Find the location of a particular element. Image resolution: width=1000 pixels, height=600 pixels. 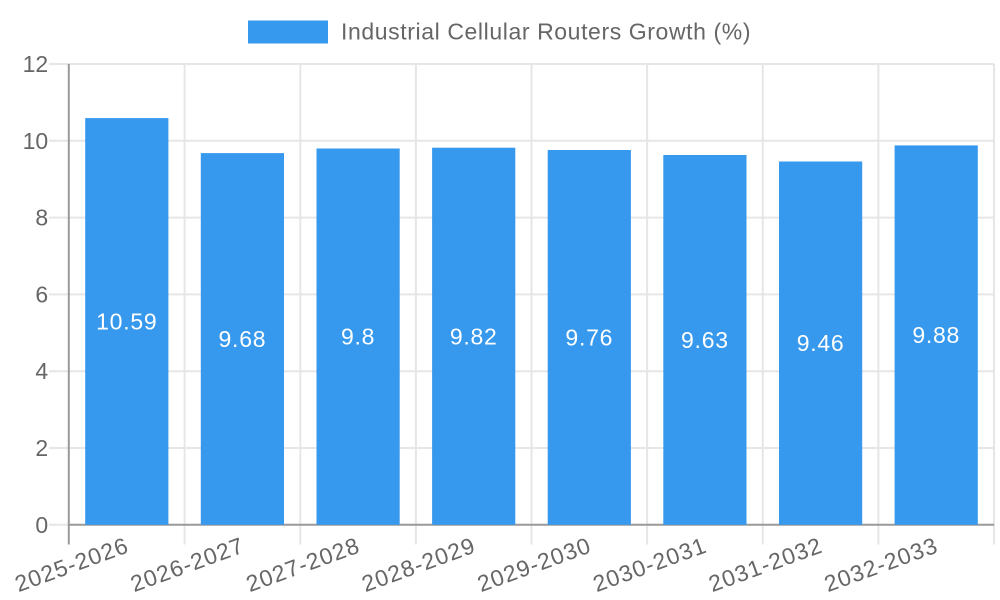

svg-text: 2 is located at coordinates (41, 448).